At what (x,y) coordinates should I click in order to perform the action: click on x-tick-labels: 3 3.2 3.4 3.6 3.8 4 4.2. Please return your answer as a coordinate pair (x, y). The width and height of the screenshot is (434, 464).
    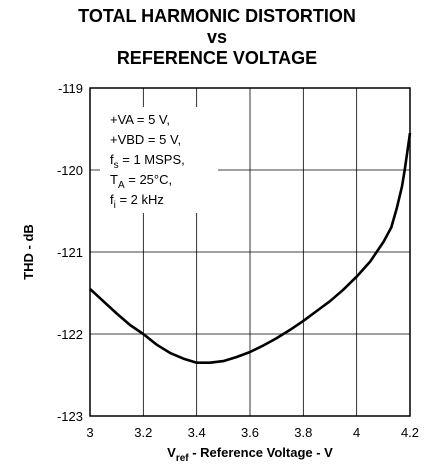
    Looking at the image, I should click on (252, 432).